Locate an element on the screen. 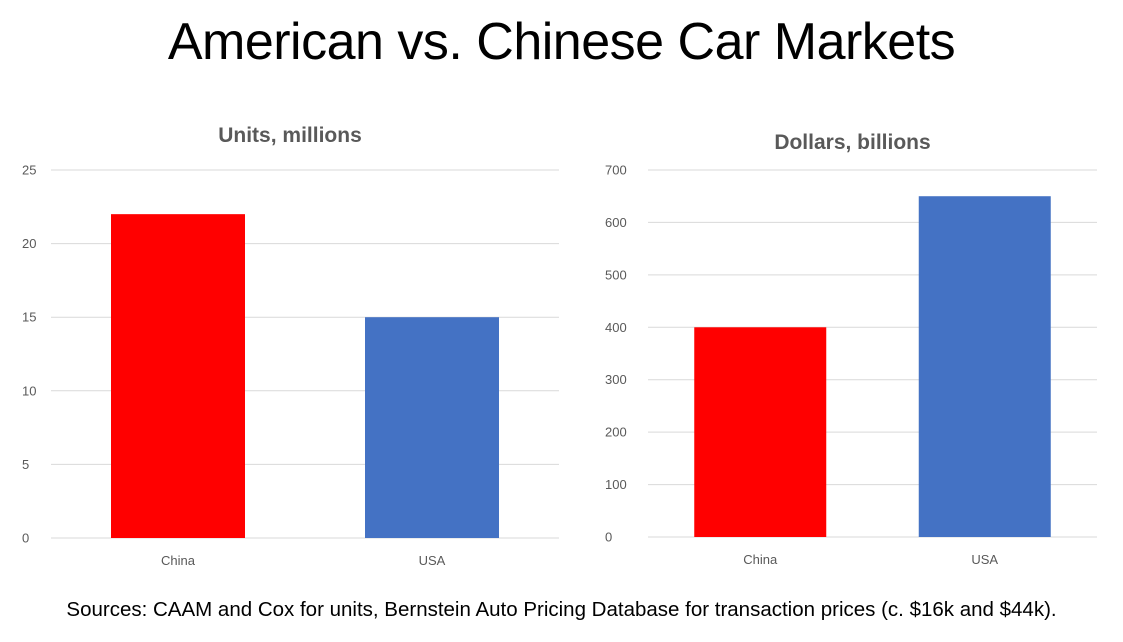 The image size is (1123, 642). y-tick-label: 400 is located at coordinates (616, 327).